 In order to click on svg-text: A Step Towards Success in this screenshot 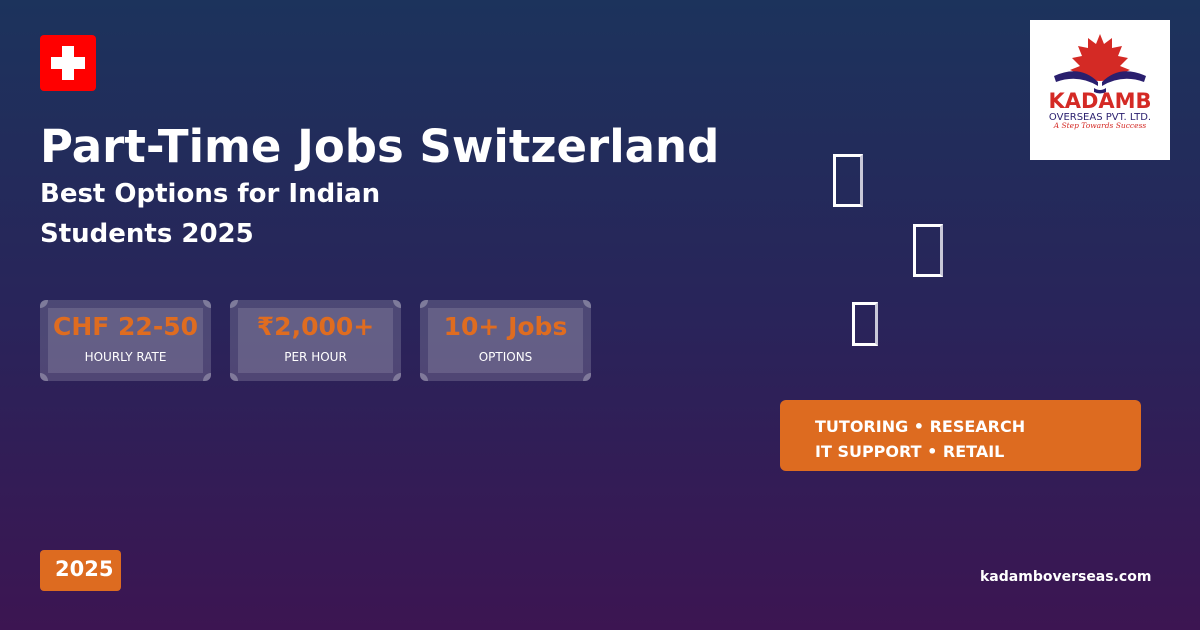, I will do `click(1100, 125)`.